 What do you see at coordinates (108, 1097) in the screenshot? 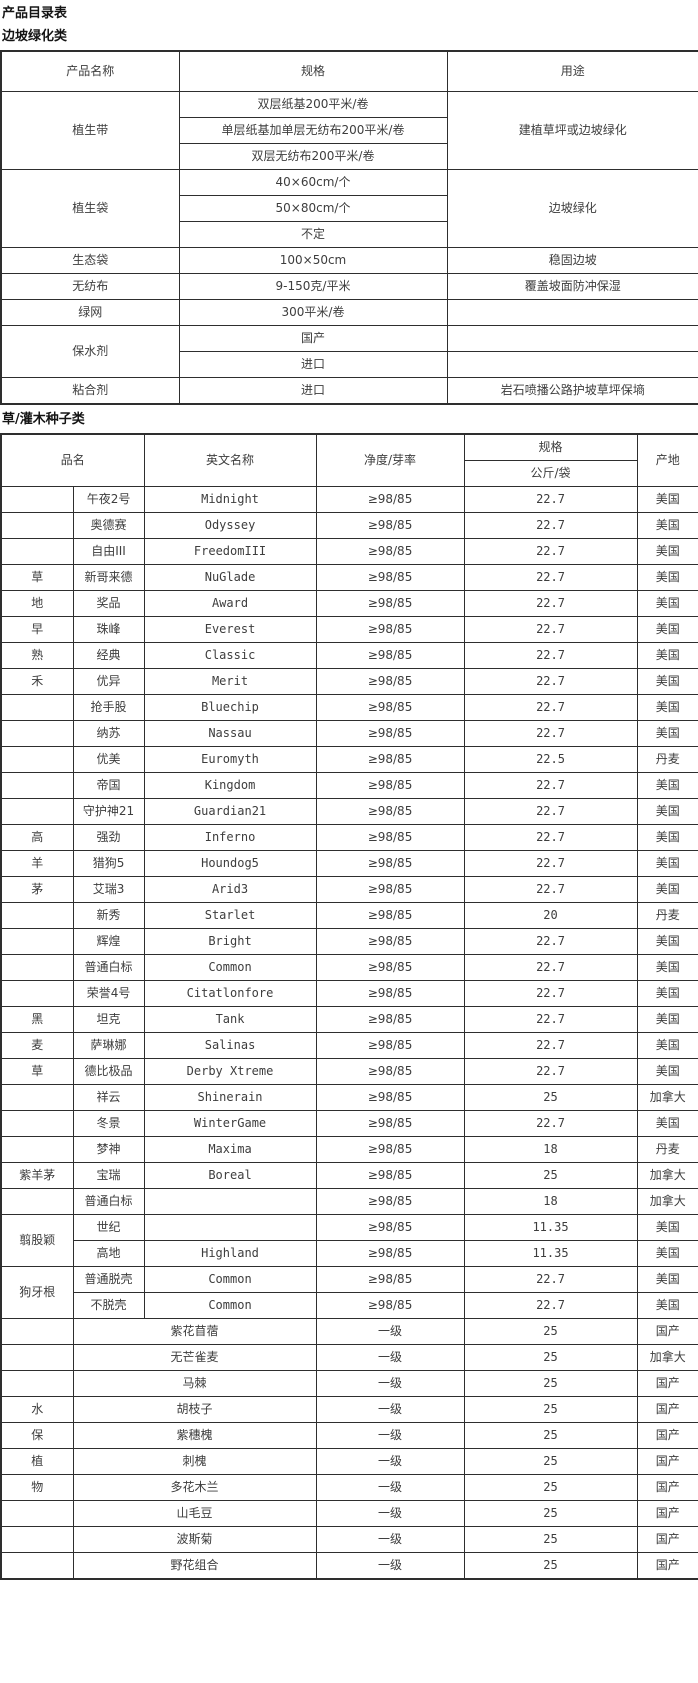
I see `name-cell: 祥云` at bounding box center [108, 1097].